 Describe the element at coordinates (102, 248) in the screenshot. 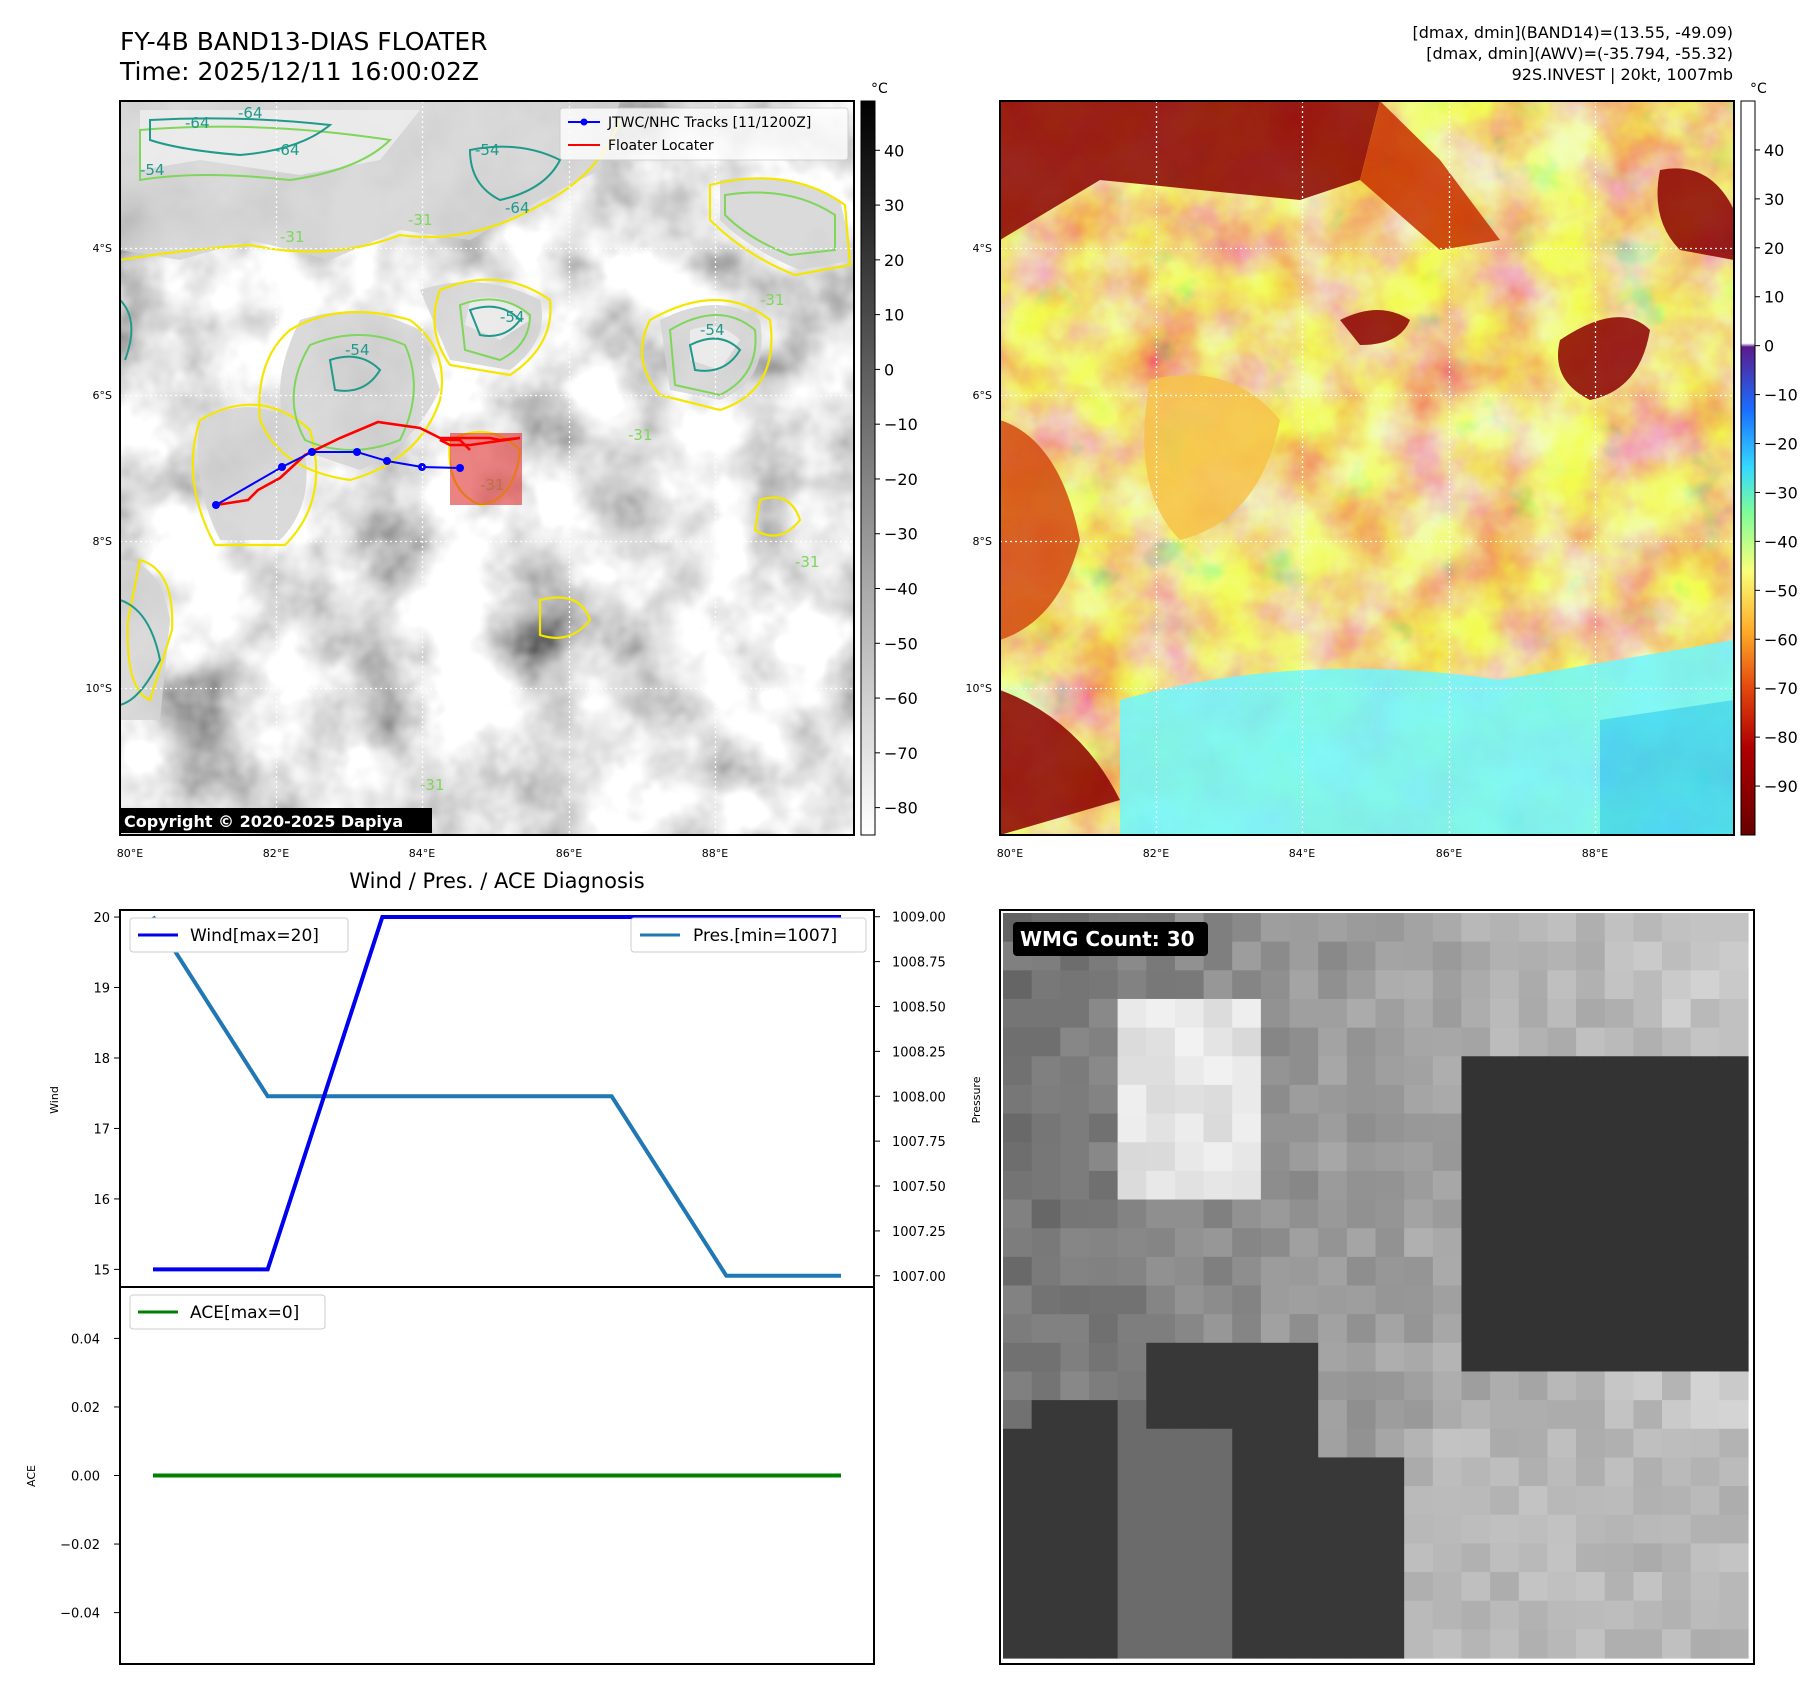

I see `svg-text: 4°S` at that location.